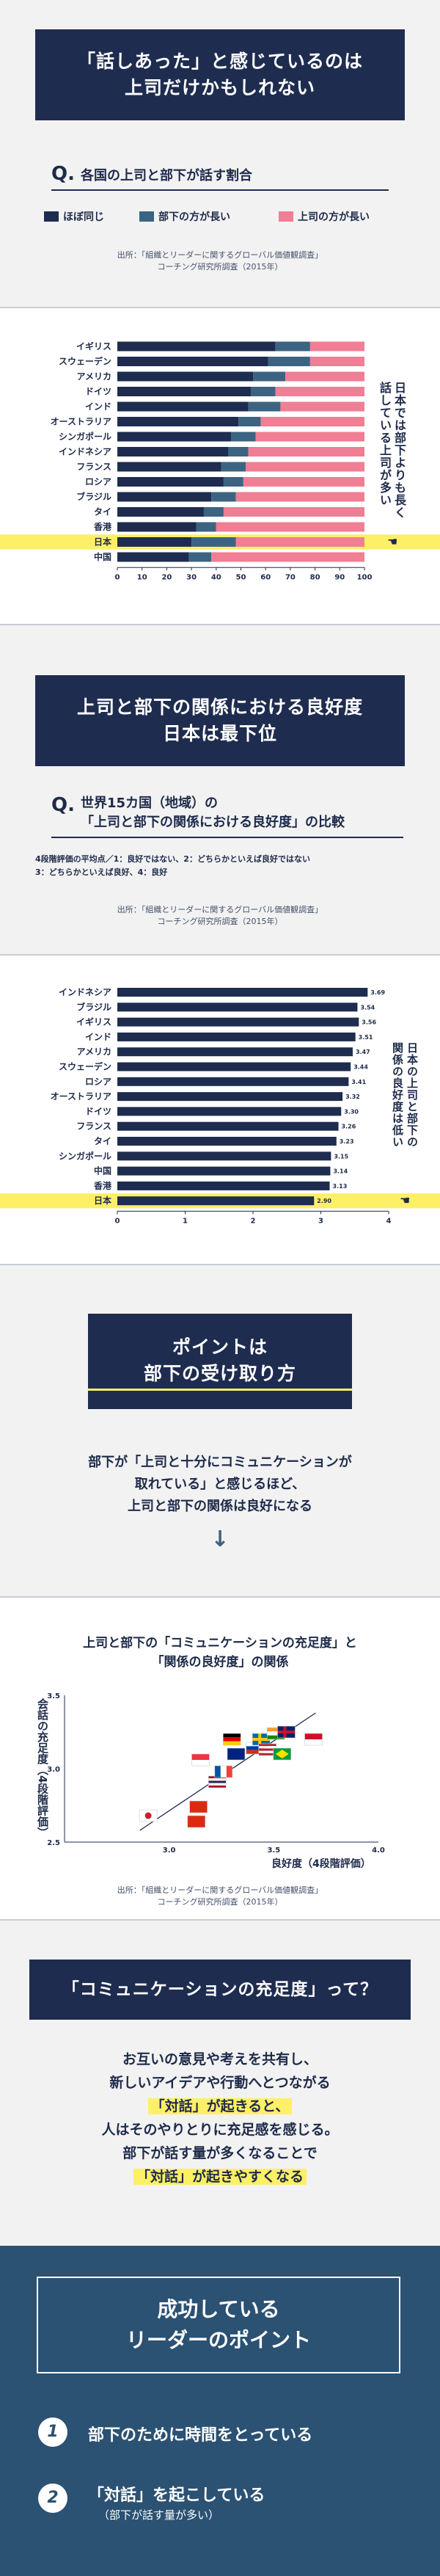 Image resolution: width=440 pixels, height=2576 pixels. Describe the element at coordinates (412, 1095) in the screenshot. I see `chart2-note-line1: 日本の上司と部下の` at that location.